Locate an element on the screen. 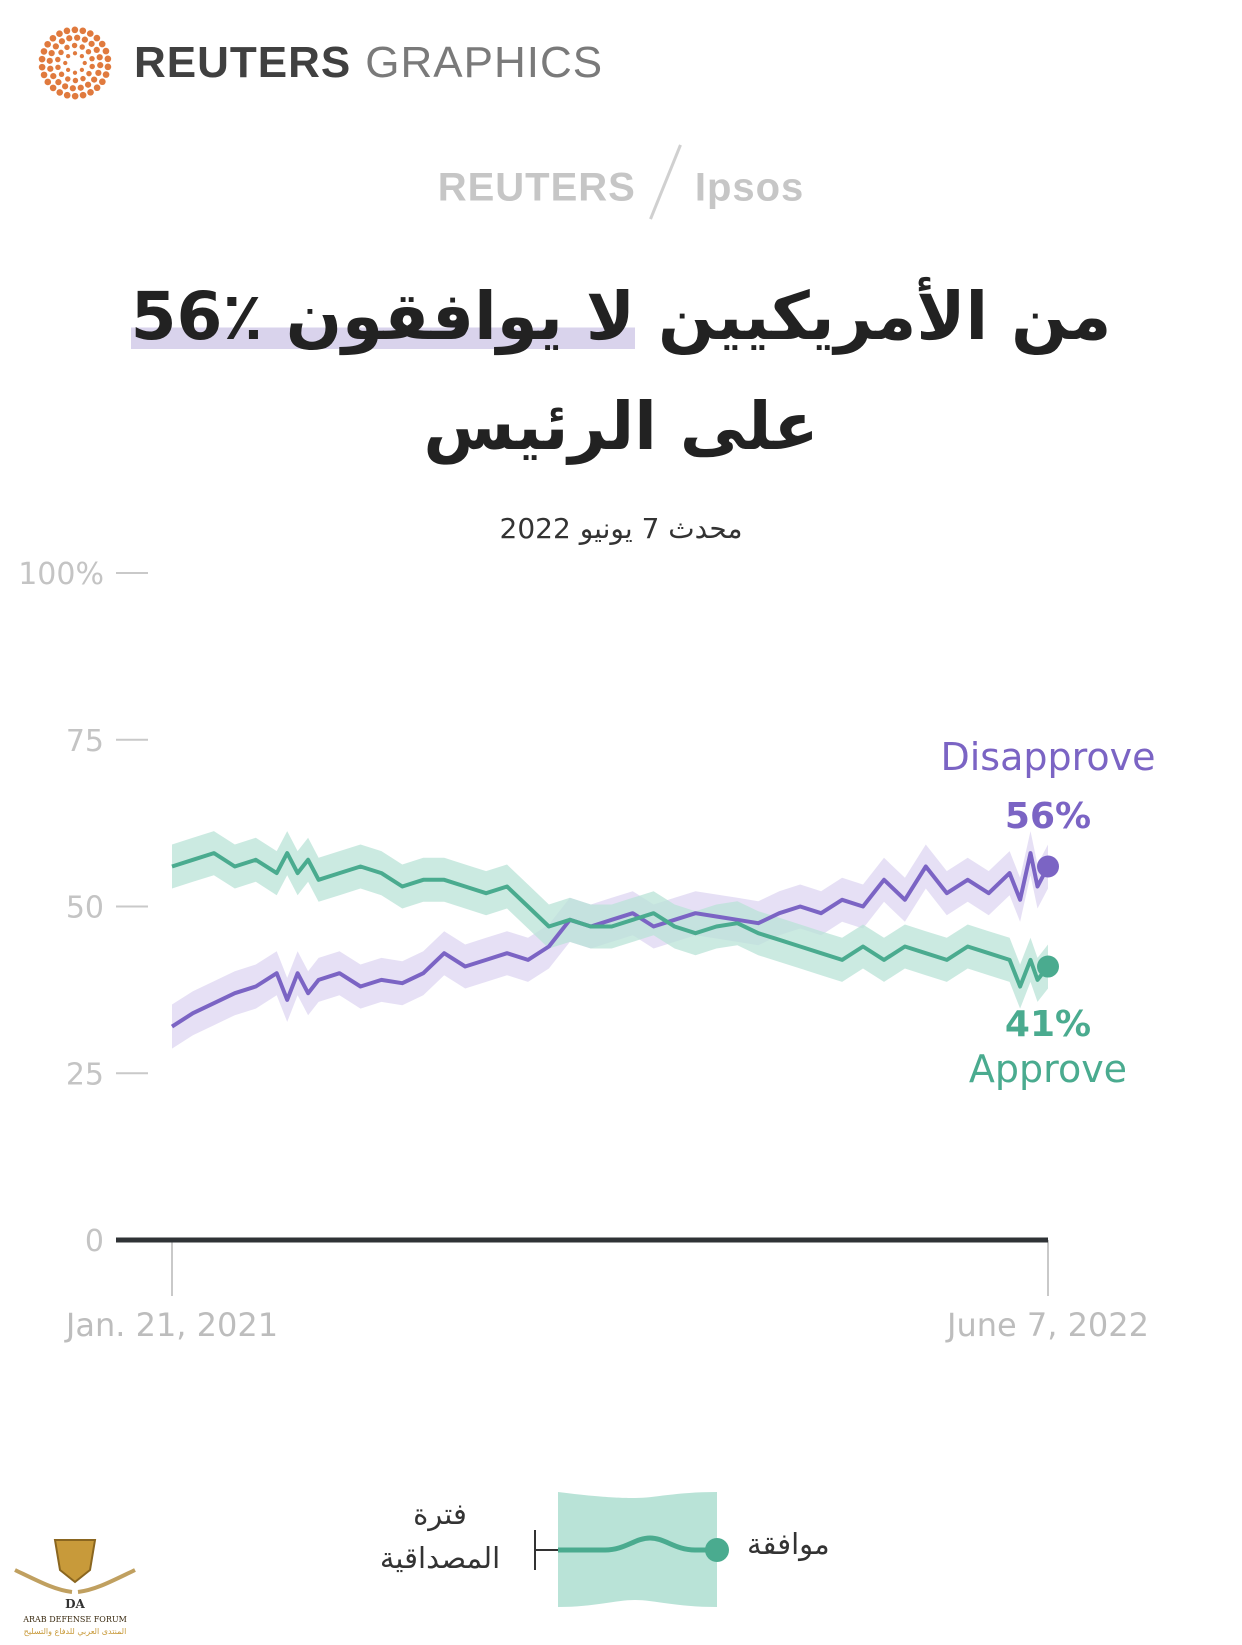 The image size is (1242, 1645). title-line-2: على الرئيس is located at coordinates (621, 426).